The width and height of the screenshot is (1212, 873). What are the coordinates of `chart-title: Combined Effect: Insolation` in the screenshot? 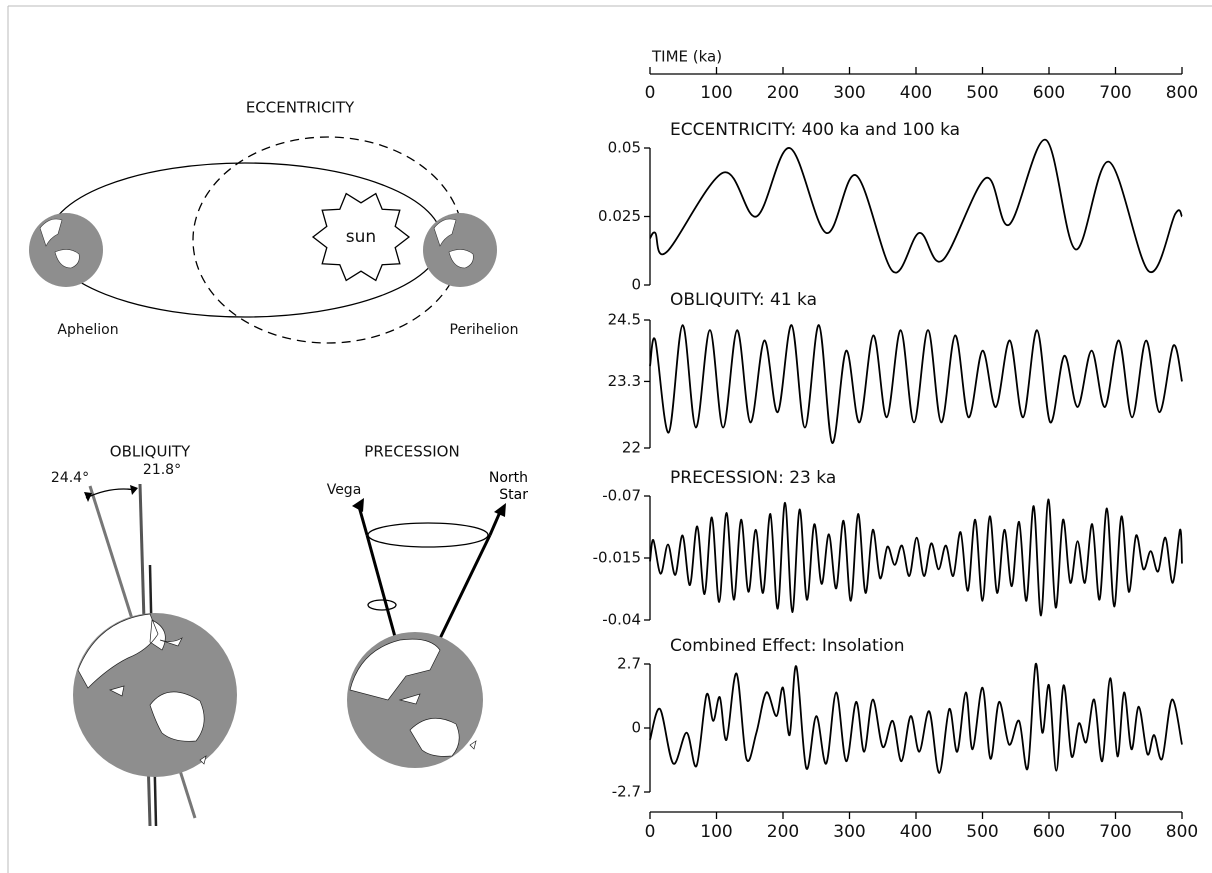 It's located at (787, 646).